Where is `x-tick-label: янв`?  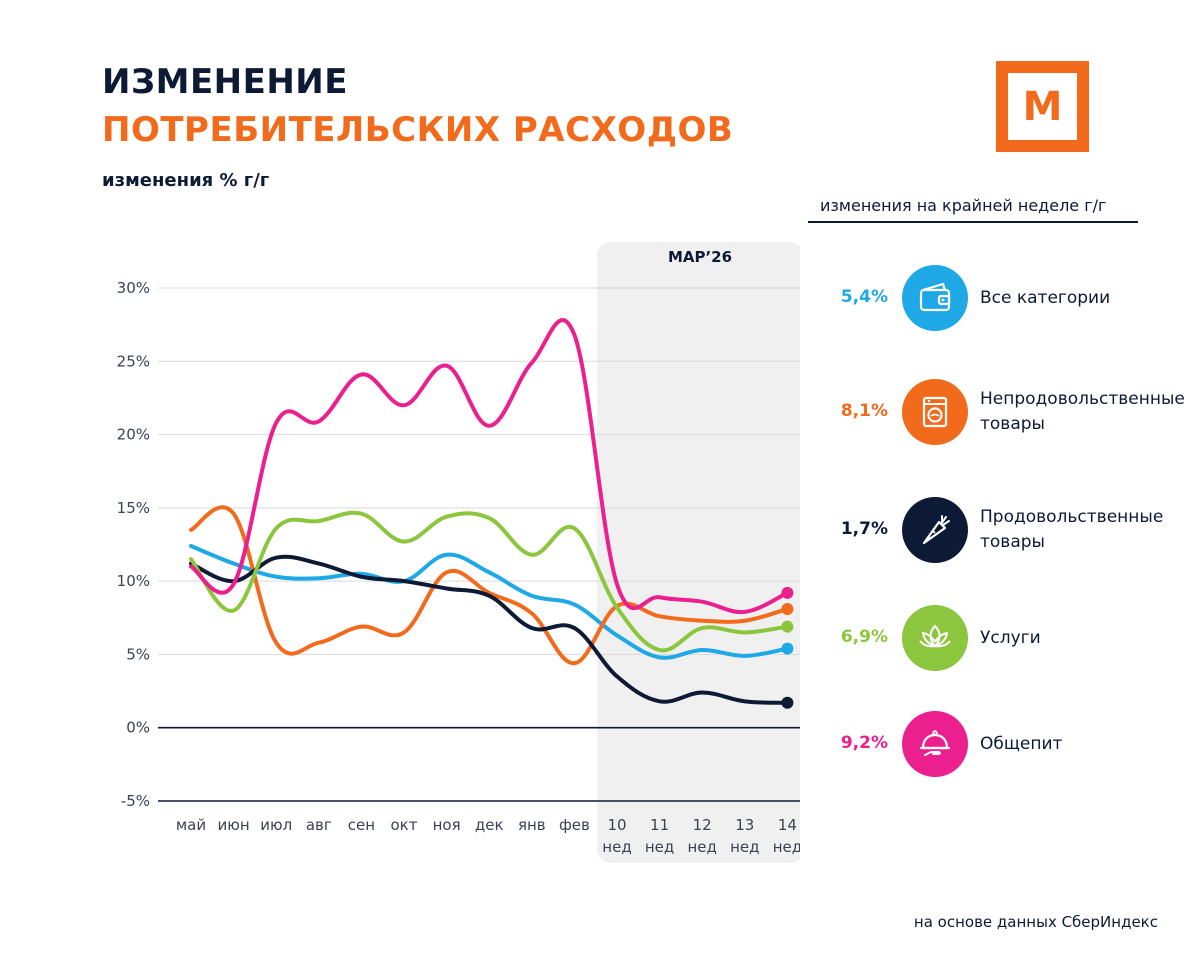 x-tick-label: янв is located at coordinates (532, 825).